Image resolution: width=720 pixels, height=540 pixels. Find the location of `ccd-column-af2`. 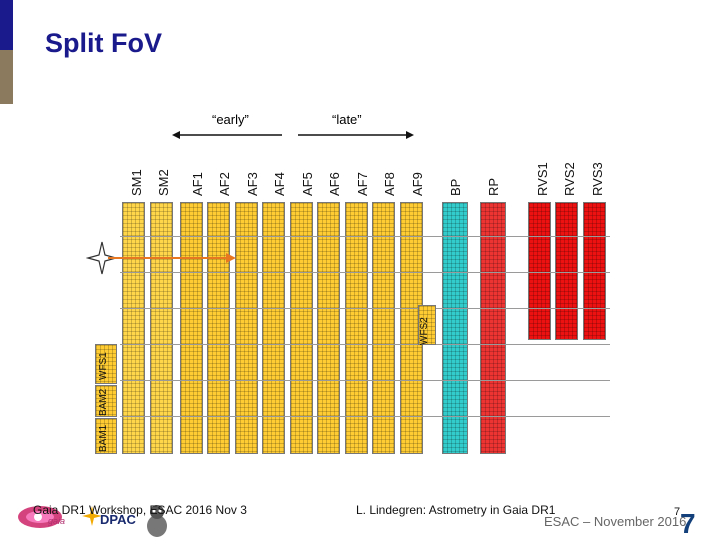

ccd-column-af2 is located at coordinates (218, 328).